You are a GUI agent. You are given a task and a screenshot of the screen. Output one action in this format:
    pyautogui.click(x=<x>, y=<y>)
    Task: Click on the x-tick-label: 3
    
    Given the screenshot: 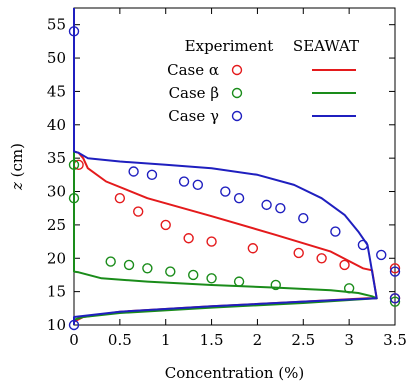 What is the action you would take?
    pyautogui.click(x=349, y=340)
    